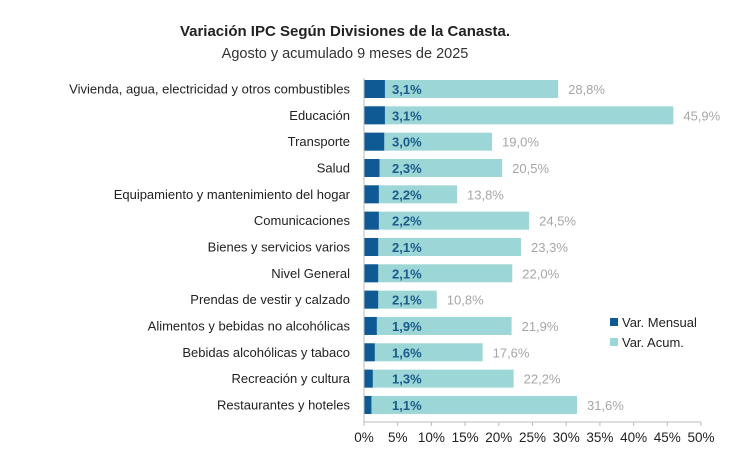 This screenshot has width=754, height=471. What do you see at coordinates (520, 142) in the screenshot?
I see `data-label-acumulado: 19,0%` at bounding box center [520, 142].